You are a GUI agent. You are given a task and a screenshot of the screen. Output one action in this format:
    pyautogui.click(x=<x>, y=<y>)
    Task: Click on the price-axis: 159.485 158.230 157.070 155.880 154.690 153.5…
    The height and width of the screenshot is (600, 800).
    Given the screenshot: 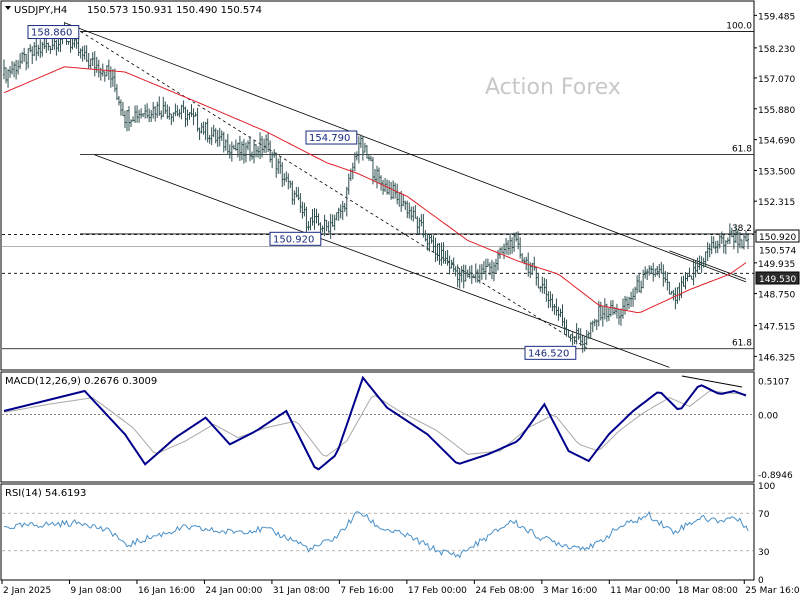 What is the action you would take?
    pyautogui.click(x=774, y=187)
    